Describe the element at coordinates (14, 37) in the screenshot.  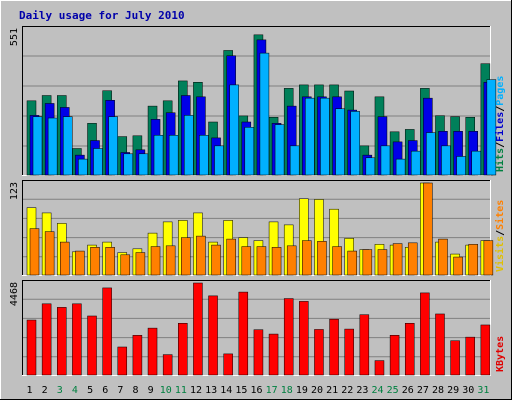
I see `hits-scale-label: 551` at that location.